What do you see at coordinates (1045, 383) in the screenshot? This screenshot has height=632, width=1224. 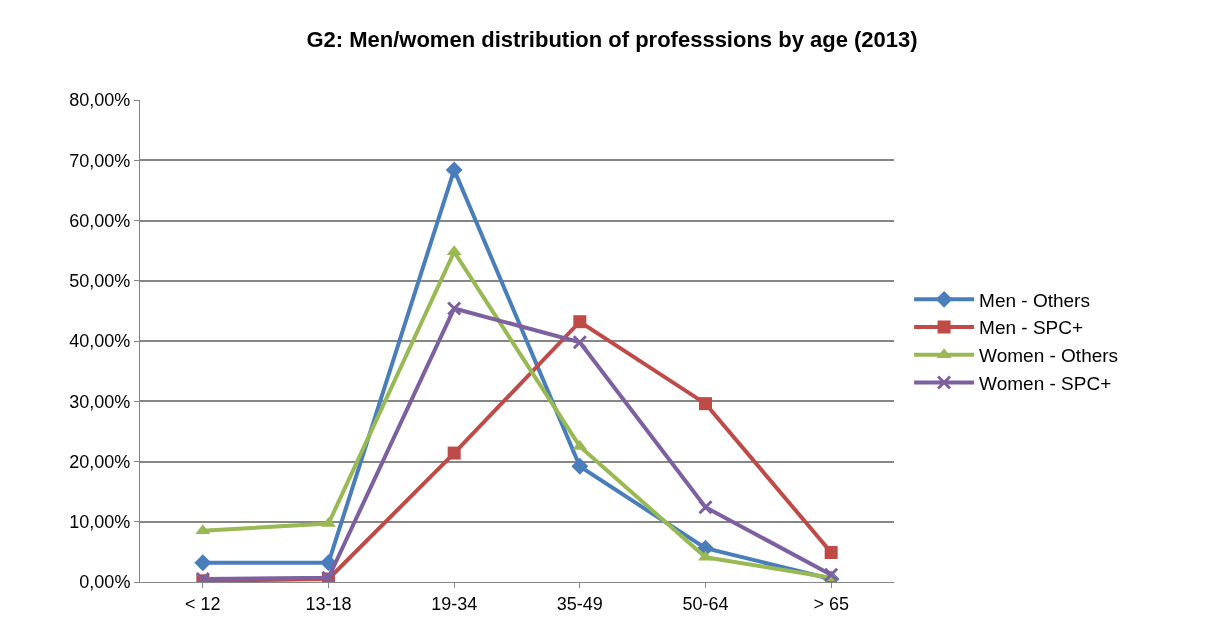 I see `legend-label: Women - SPC+` at bounding box center [1045, 383].